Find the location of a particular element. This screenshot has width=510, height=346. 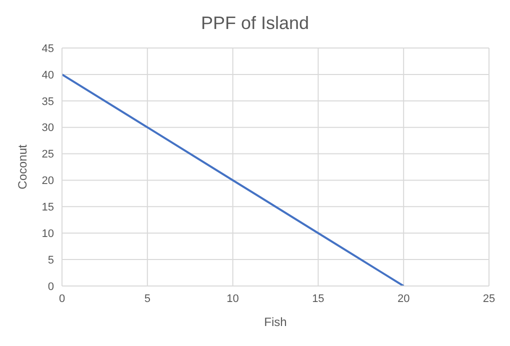

x-tick-label: 5 is located at coordinates (147, 298).